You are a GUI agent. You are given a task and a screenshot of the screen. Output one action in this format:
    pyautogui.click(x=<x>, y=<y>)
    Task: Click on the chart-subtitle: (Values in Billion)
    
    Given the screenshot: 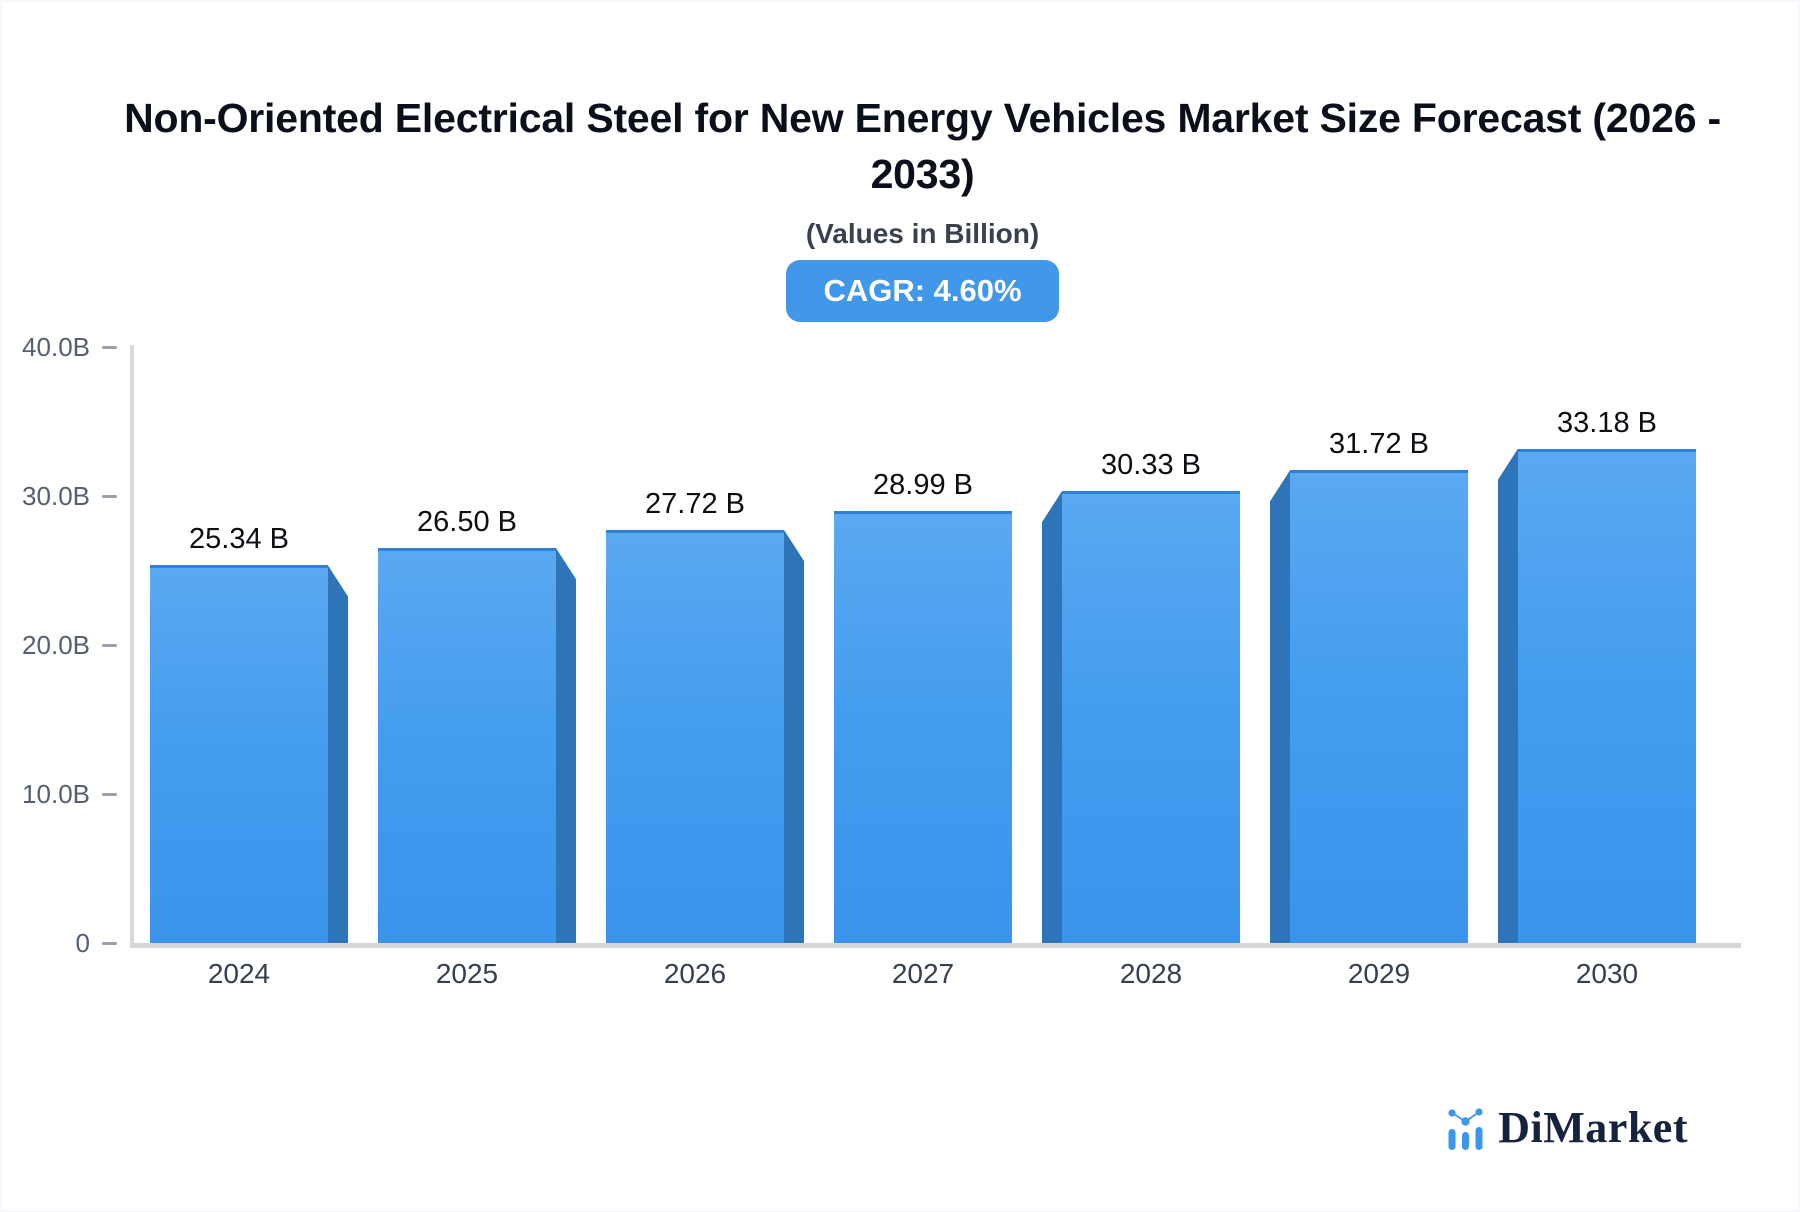 What is the action you would take?
    pyautogui.click(x=922, y=233)
    